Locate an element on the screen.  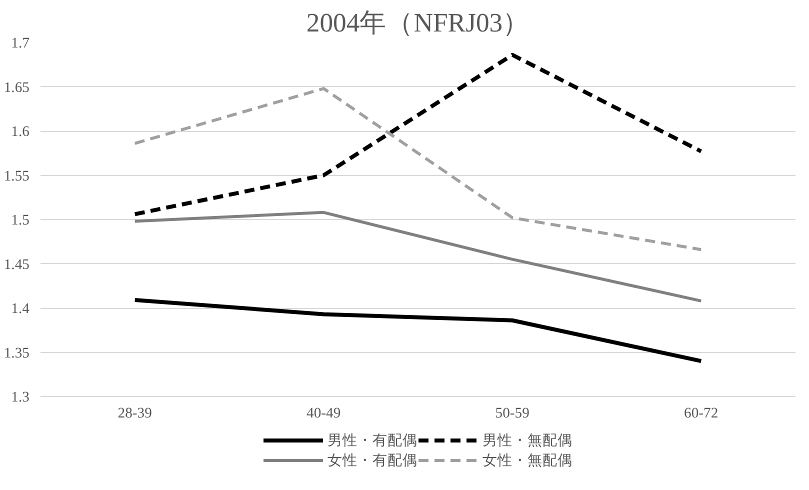
y-tick-label: 1.5 is located at coordinates (20, 220).